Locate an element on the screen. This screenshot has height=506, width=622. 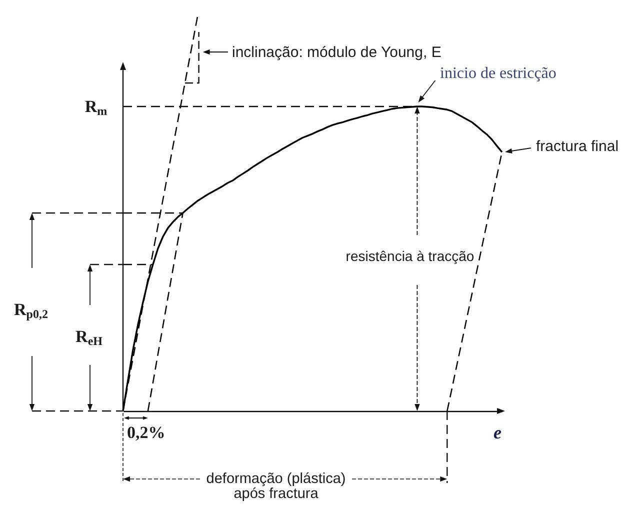
text: deformação (plástica) após fractura is located at coordinates (276, 486).